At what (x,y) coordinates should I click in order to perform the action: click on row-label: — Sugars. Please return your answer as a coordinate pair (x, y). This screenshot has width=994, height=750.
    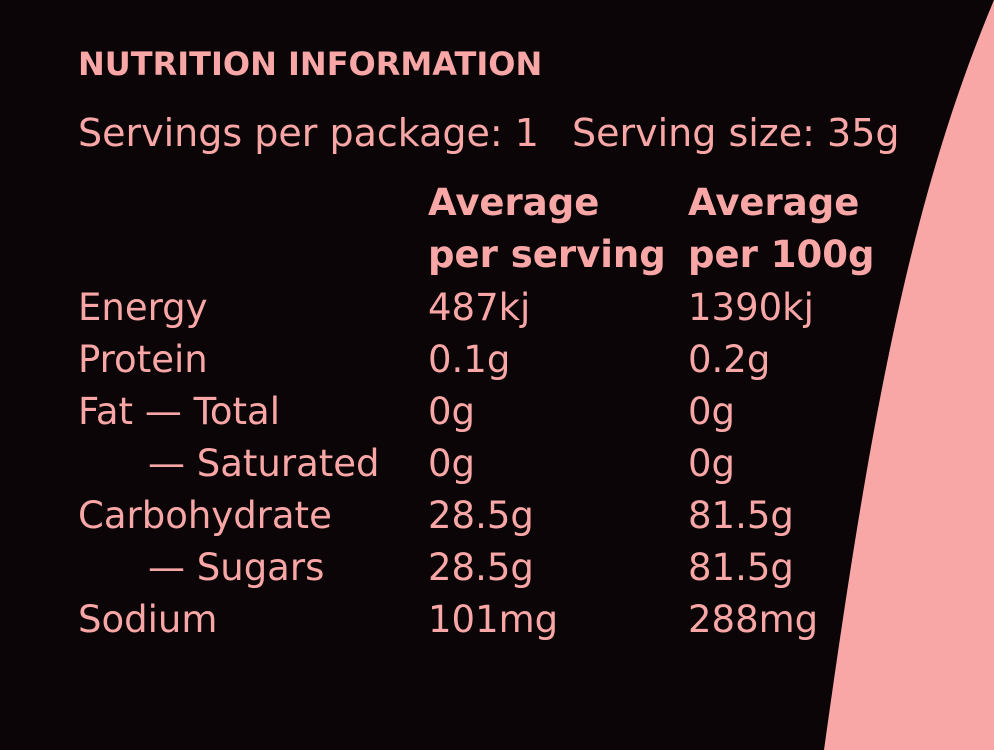
    Looking at the image, I should click on (236, 567).